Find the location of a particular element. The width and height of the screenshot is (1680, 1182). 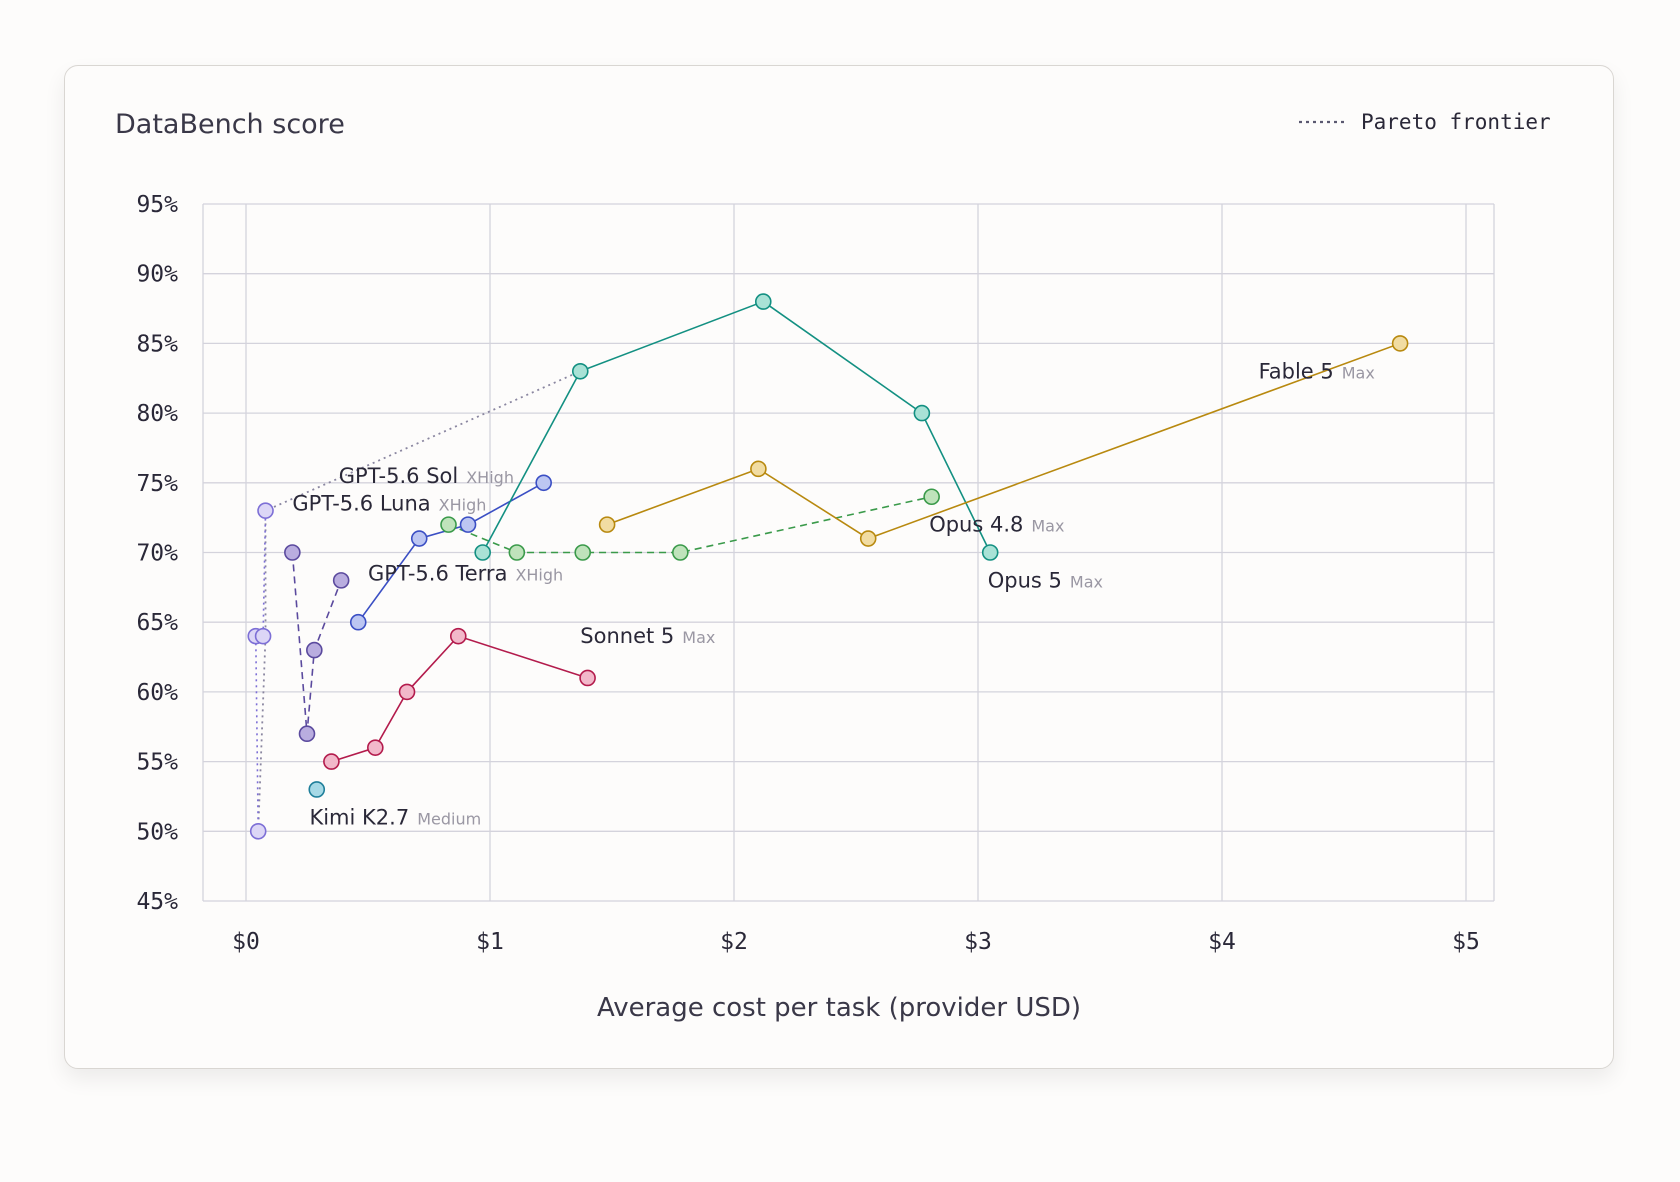

x-tick-label: $5 is located at coordinates (1466, 942).